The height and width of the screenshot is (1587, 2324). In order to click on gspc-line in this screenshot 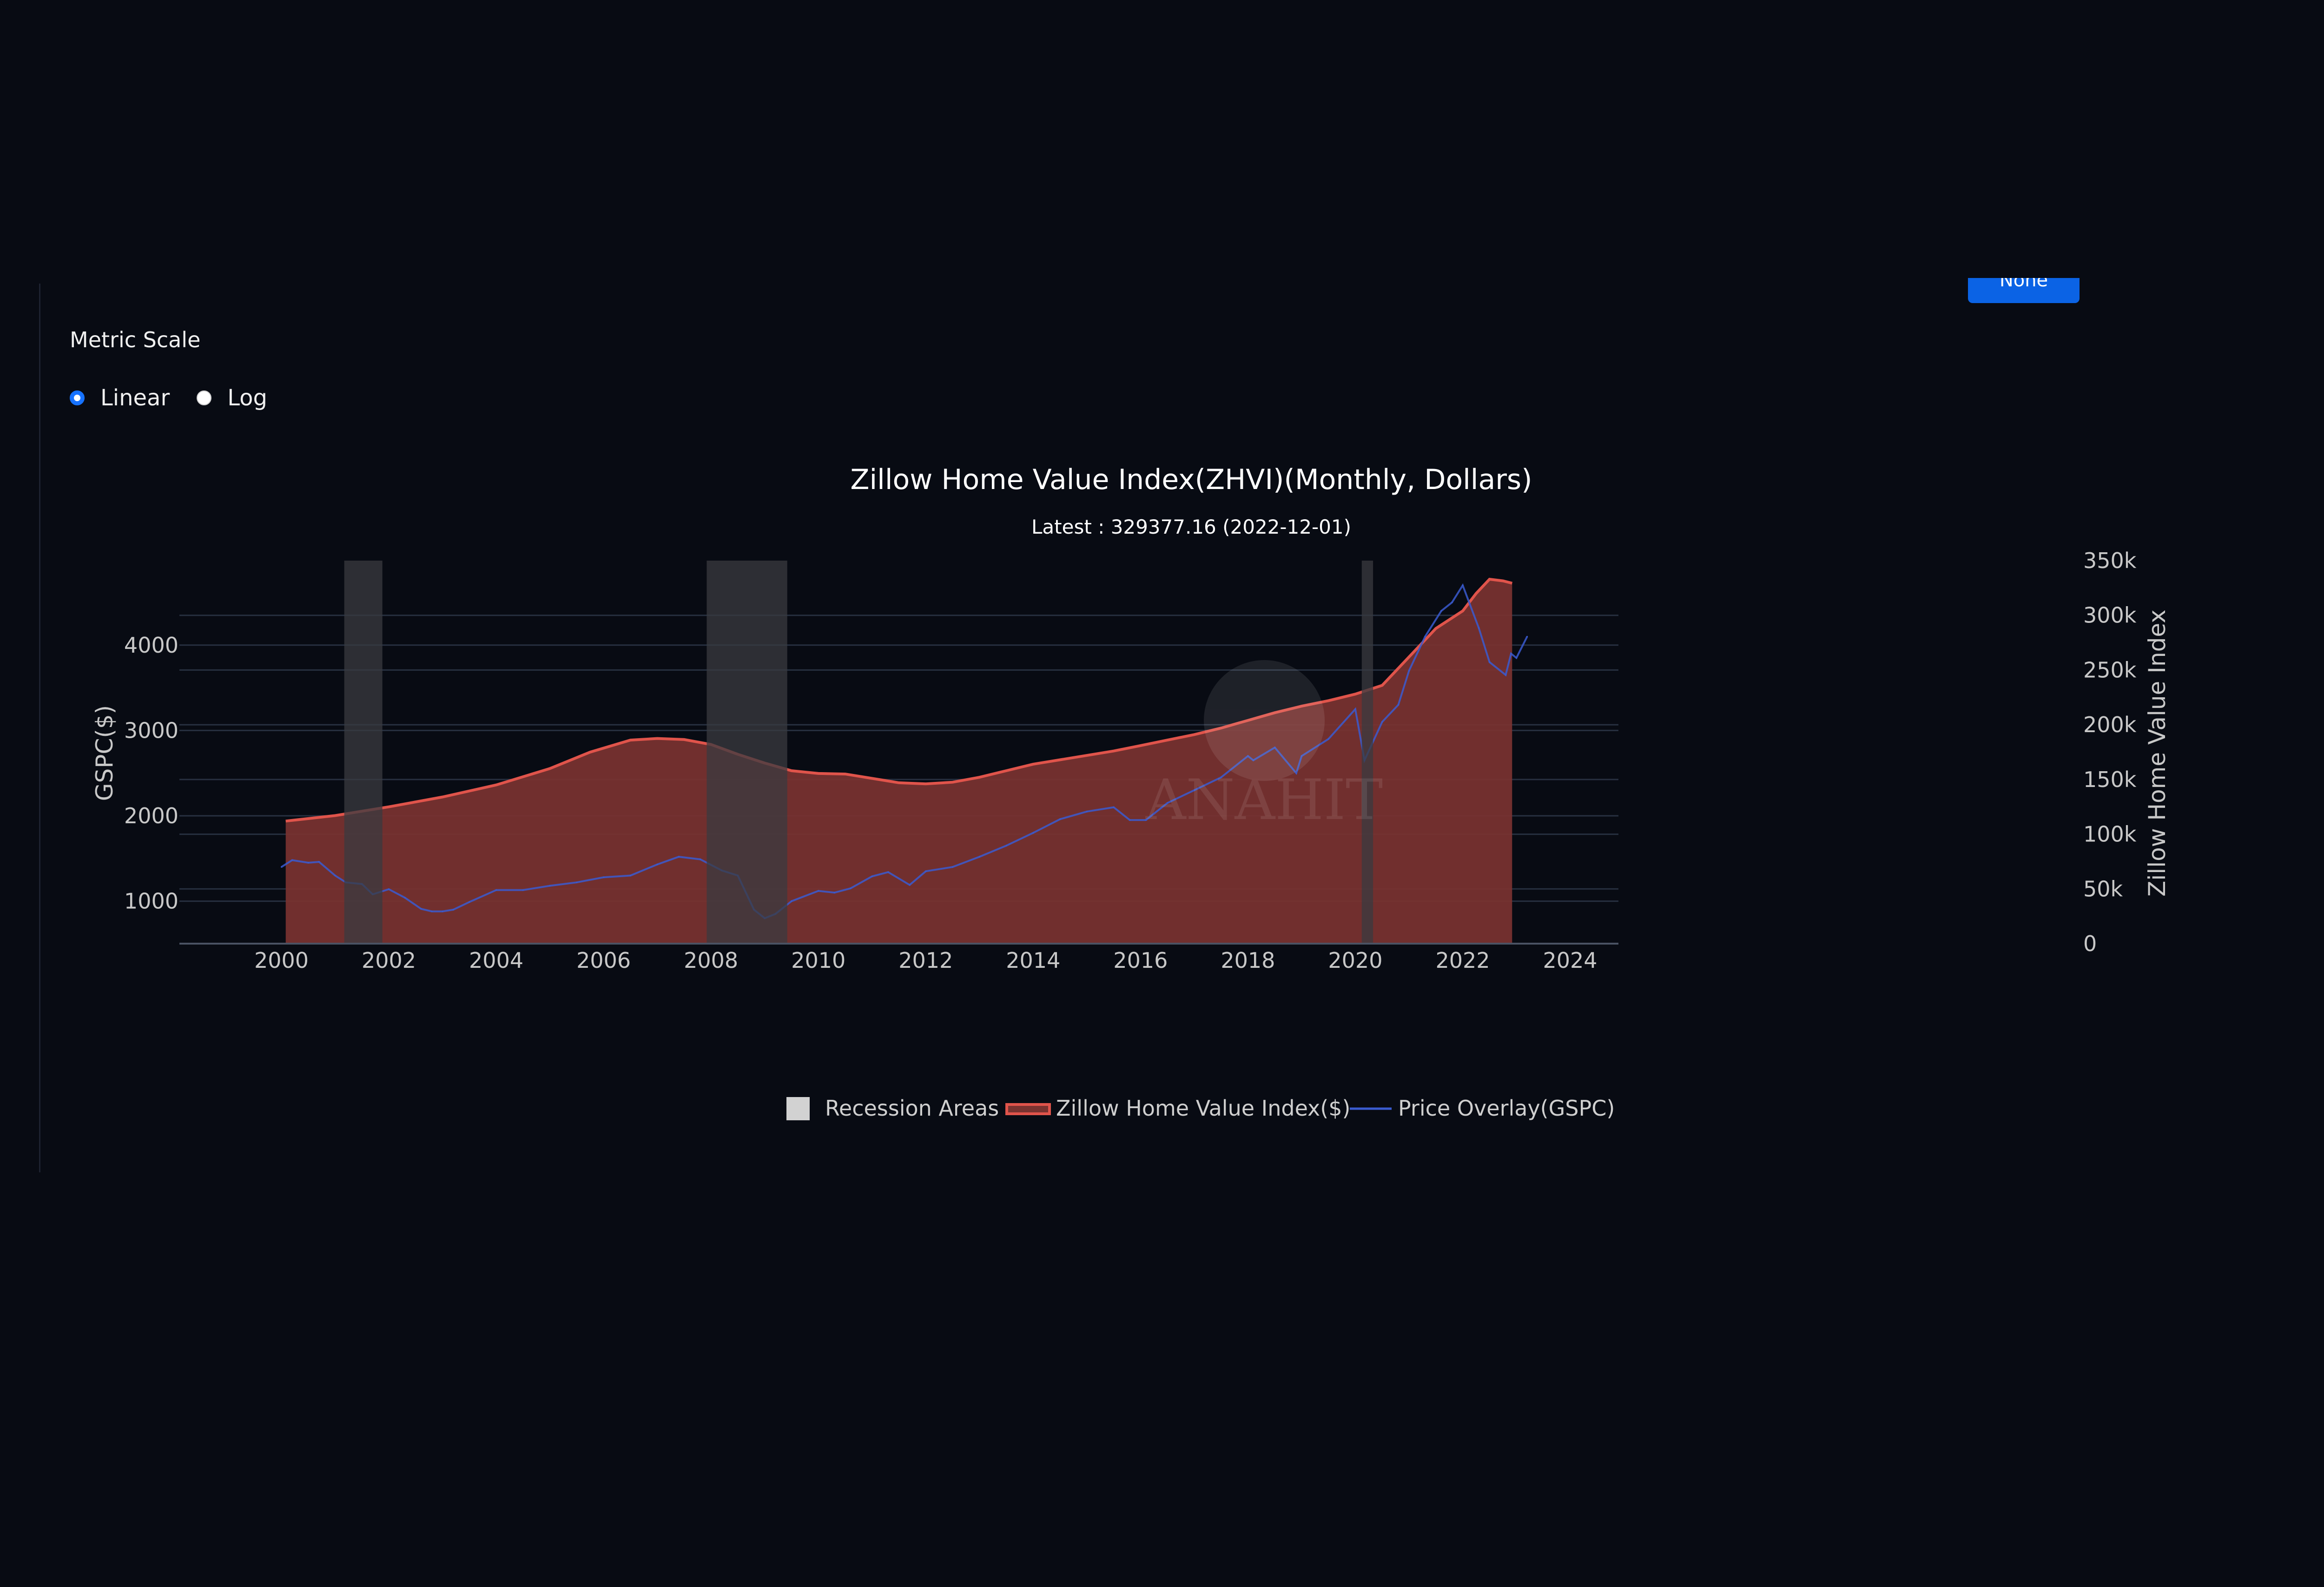, I will do `click(904, 751)`.